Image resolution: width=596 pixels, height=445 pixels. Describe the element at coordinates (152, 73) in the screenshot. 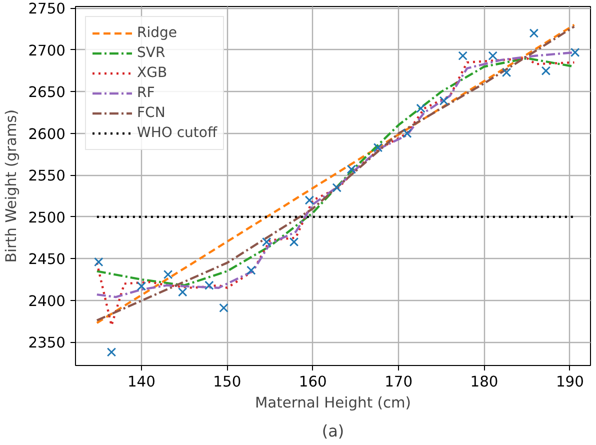

I see `legend-label: XGB` at that location.